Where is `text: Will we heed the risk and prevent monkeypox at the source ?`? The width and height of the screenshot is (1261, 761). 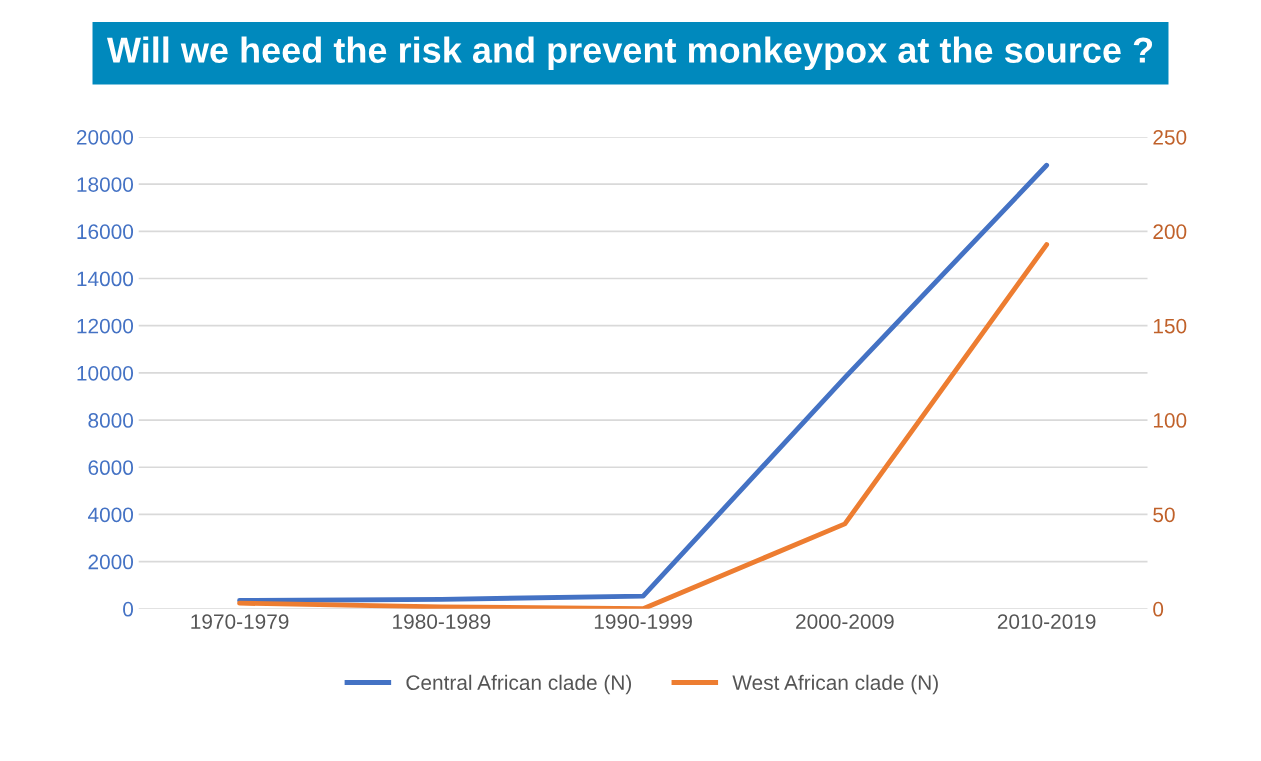
text: Will we heed the risk and prevent monkeypox at the source ? is located at coordinates (629, 53).